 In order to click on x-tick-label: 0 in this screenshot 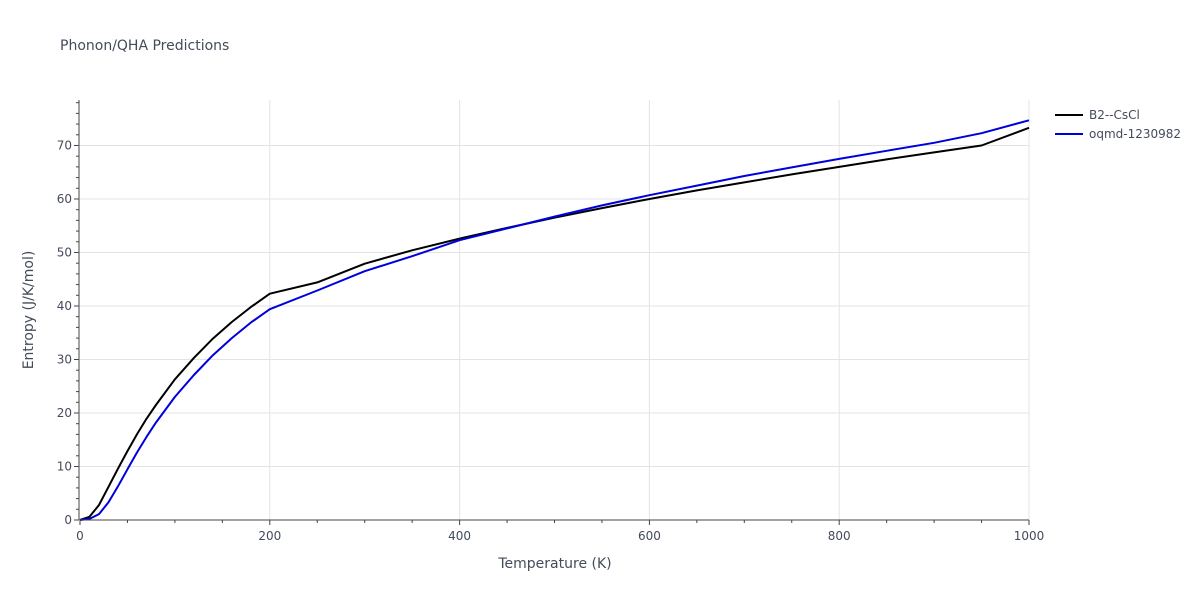, I will do `click(80, 536)`.